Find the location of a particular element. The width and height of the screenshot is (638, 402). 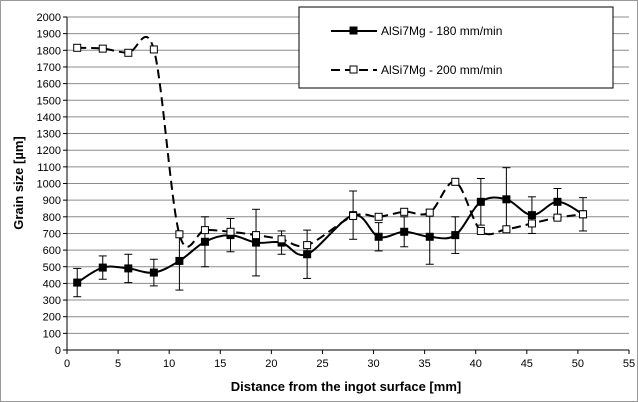

legend-box is located at coordinates (456, 47).